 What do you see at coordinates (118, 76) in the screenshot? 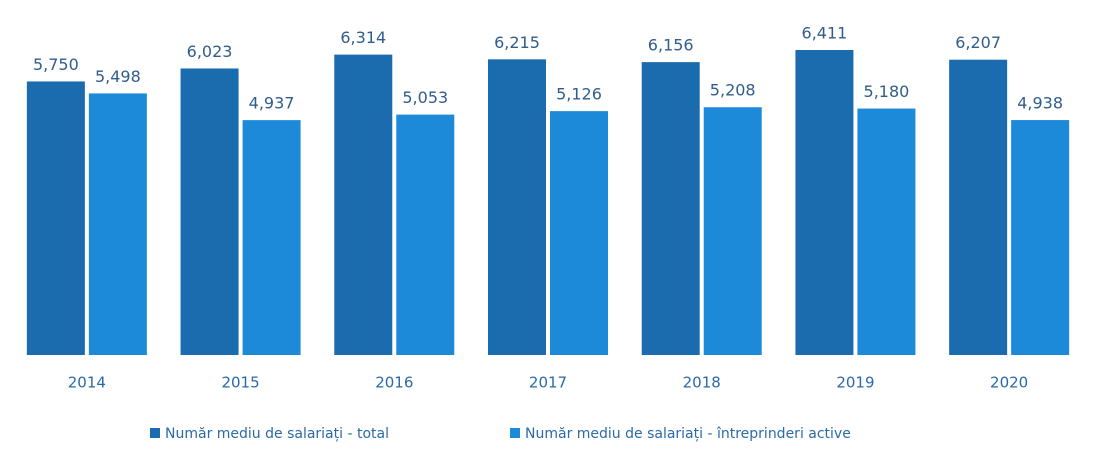
I see `value-label: 5,498` at bounding box center [118, 76].